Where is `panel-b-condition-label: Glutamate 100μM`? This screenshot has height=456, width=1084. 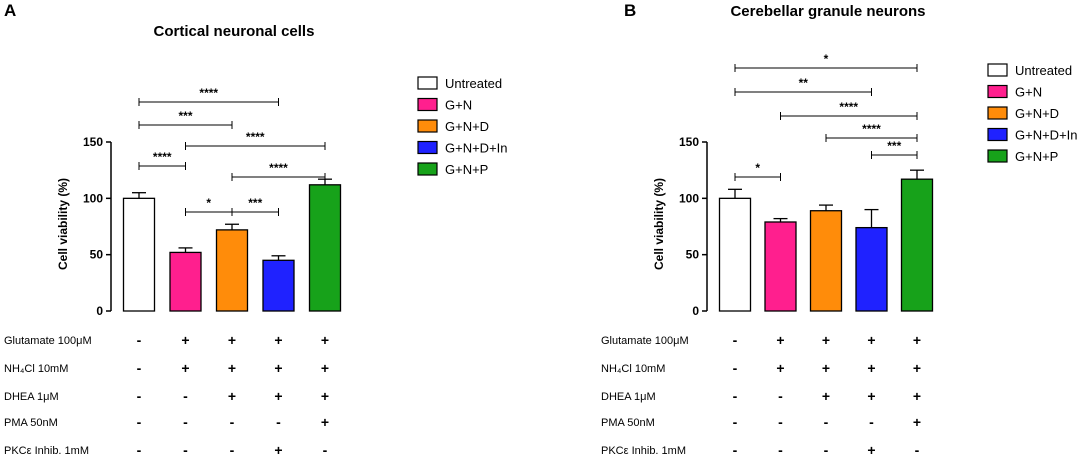 panel-b-condition-label: Glutamate 100μM is located at coordinates (645, 341).